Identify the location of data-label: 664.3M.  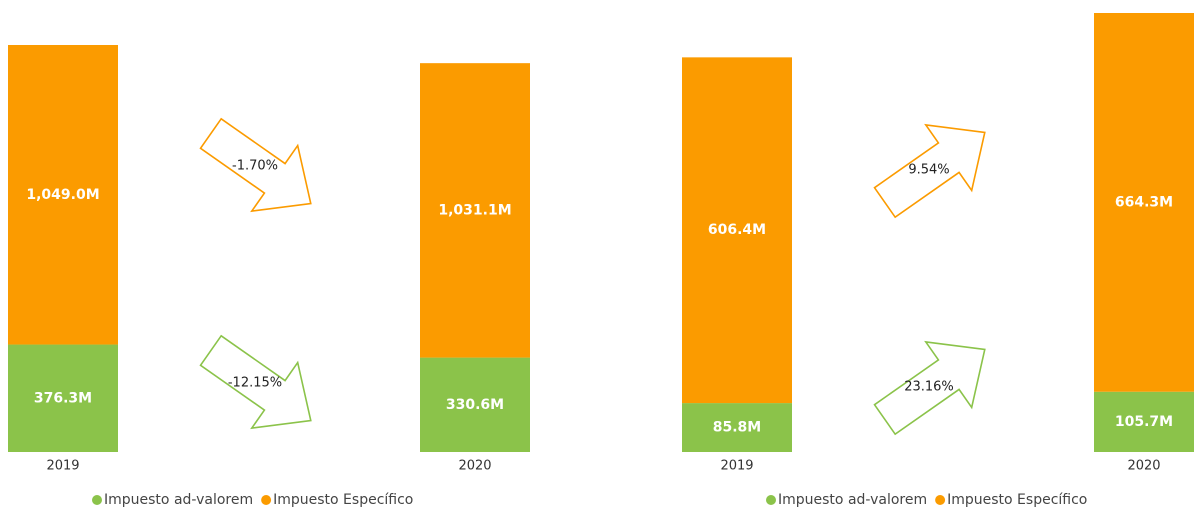
(1144, 202).